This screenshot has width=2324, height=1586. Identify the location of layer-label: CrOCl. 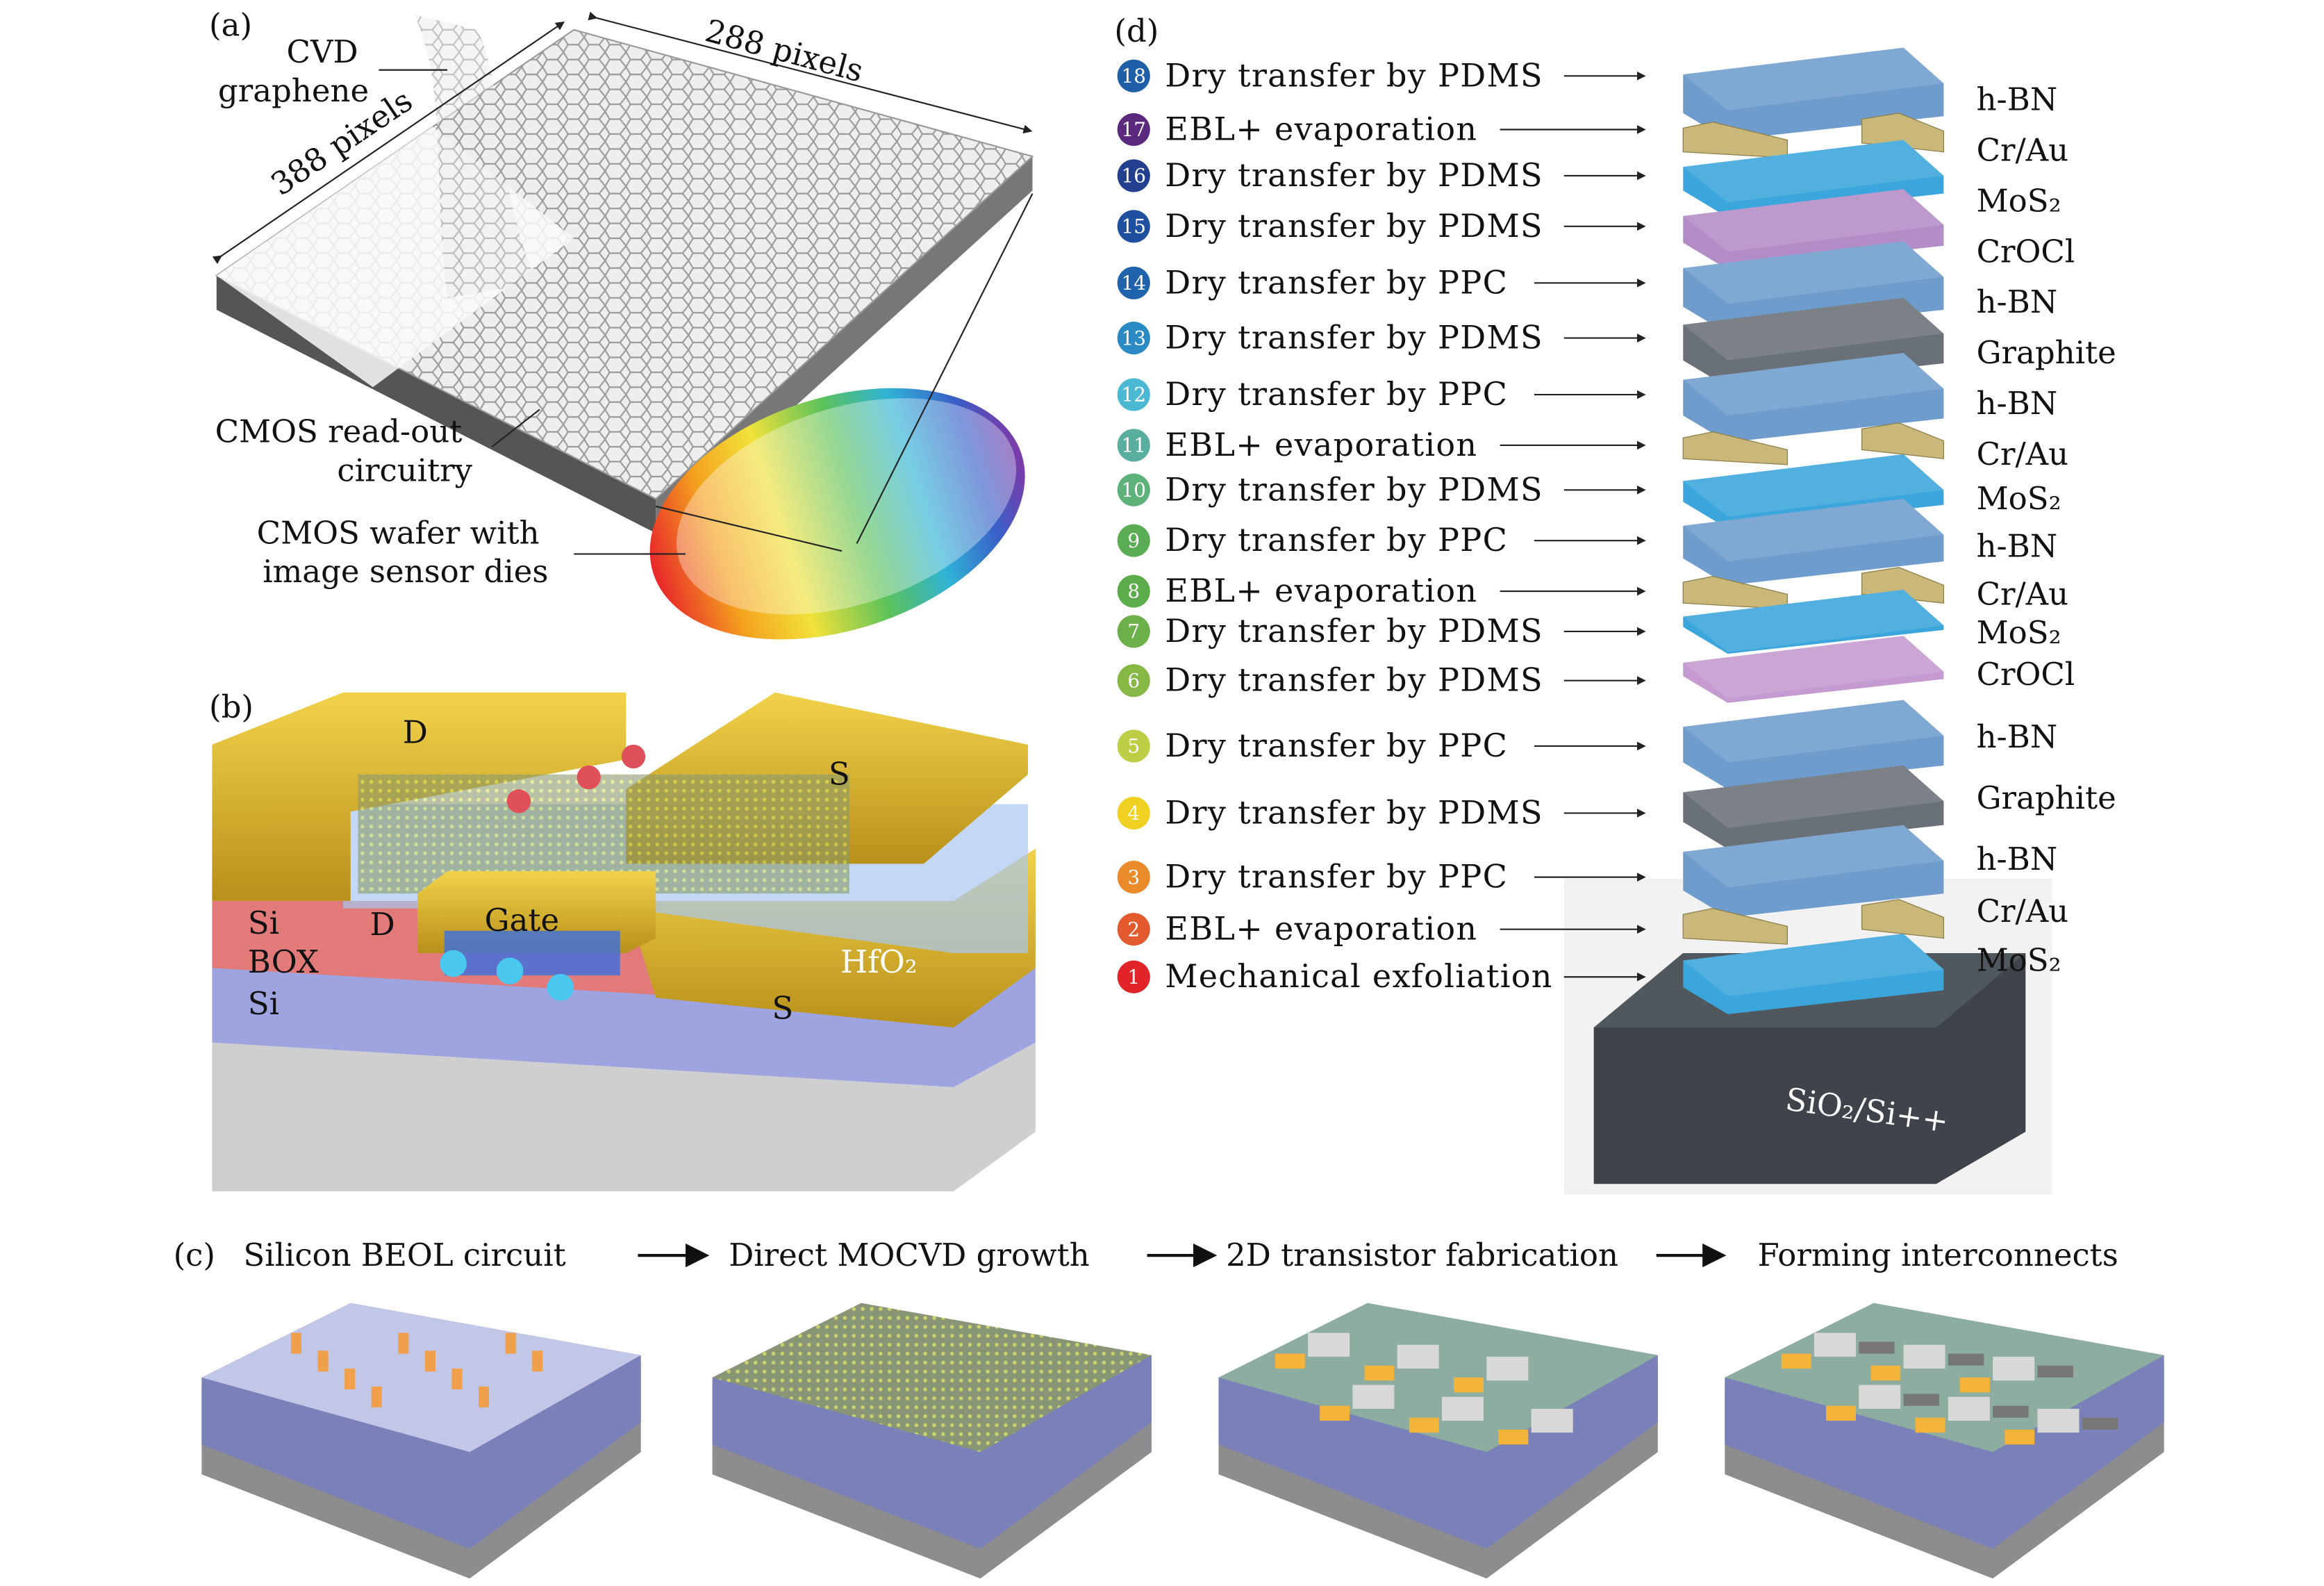
(2026, 674).